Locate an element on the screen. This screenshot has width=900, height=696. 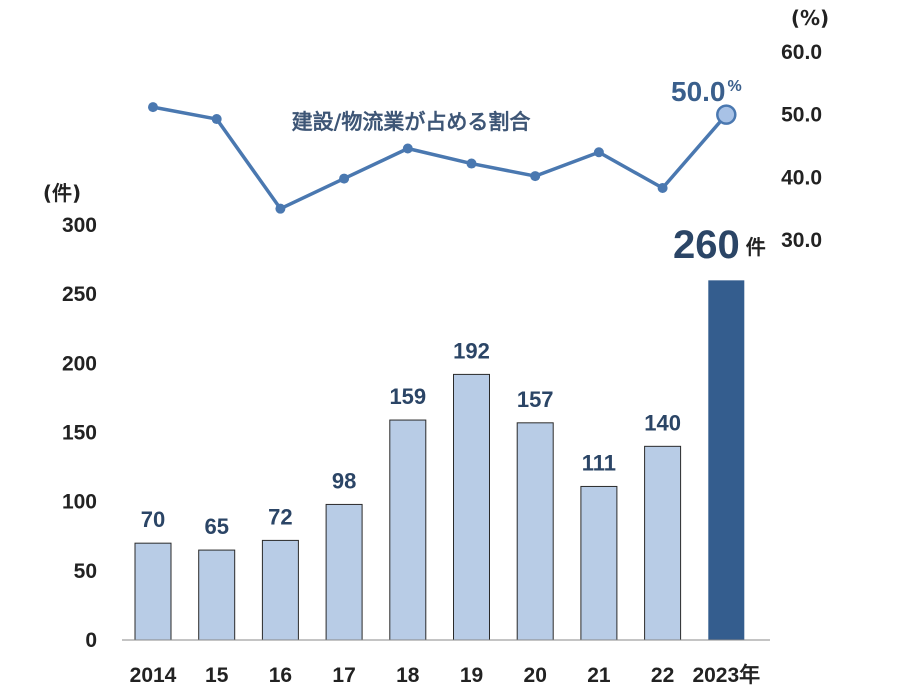
bar-y-tick: 150 is located at coordinates (79, 433).